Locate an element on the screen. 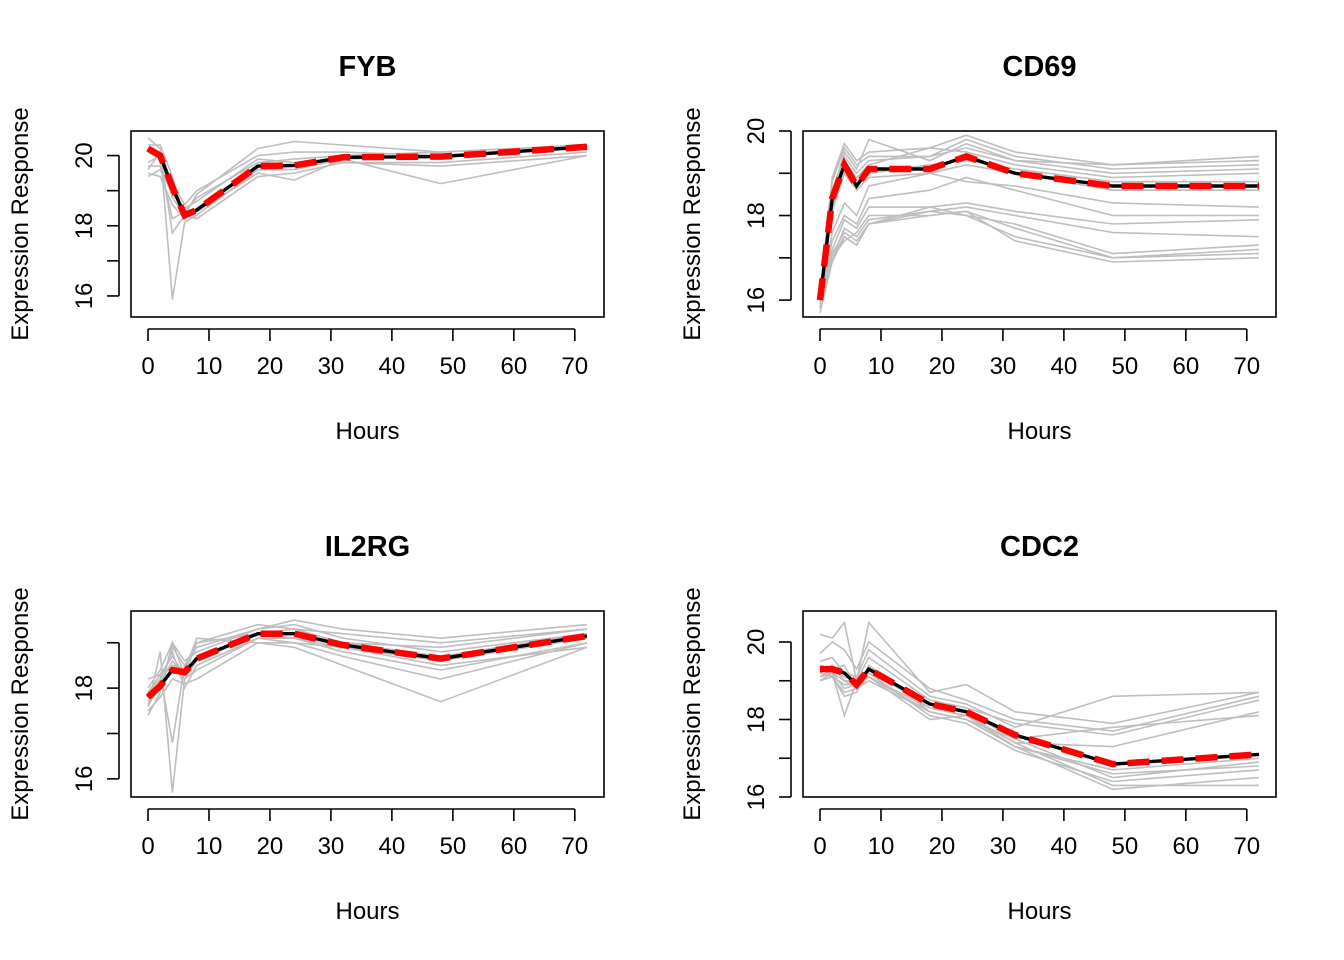  chart-title: CD69 is located at coordinates (1039, 67).